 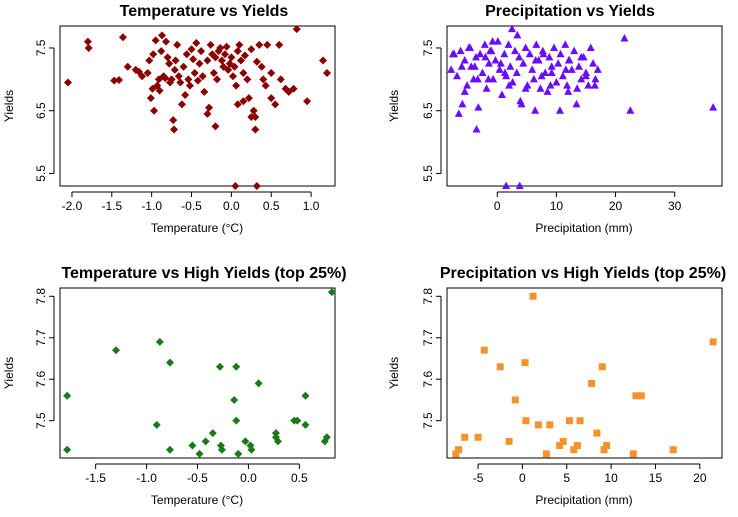 I want to click on x-tick-label: 0.0, so click(x=231, y=206).